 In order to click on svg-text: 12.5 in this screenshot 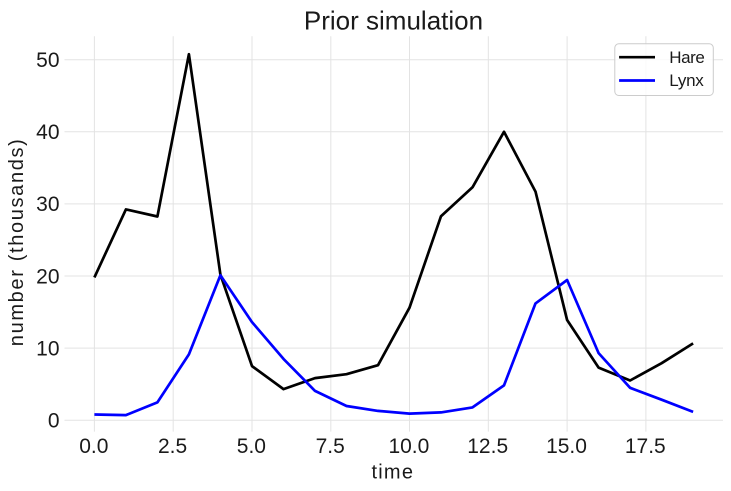, I will do `click(487, 446)`.